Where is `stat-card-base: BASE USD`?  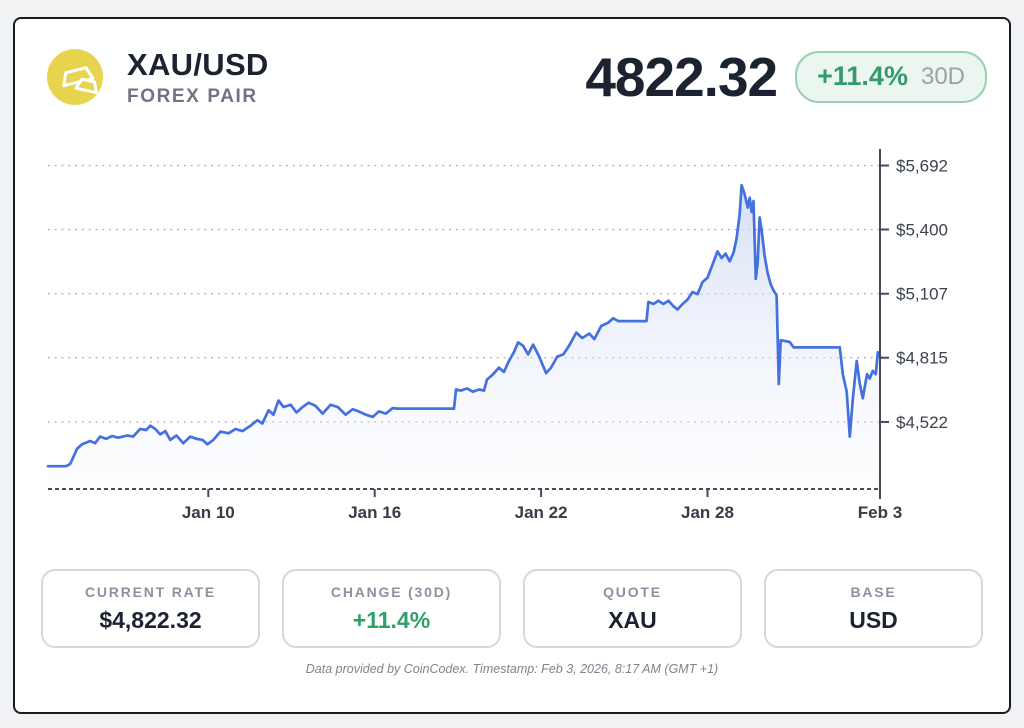 stat-card-base: BASE USD is located at coordinates (873, 608).